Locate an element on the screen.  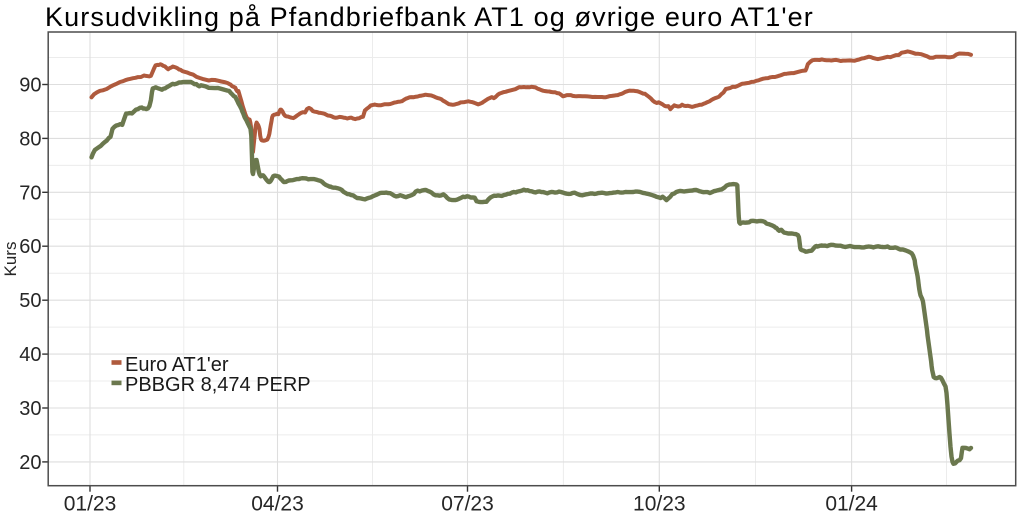
svg-text: PBBGR 8,474 PERP is located at coordinates (218, 385).